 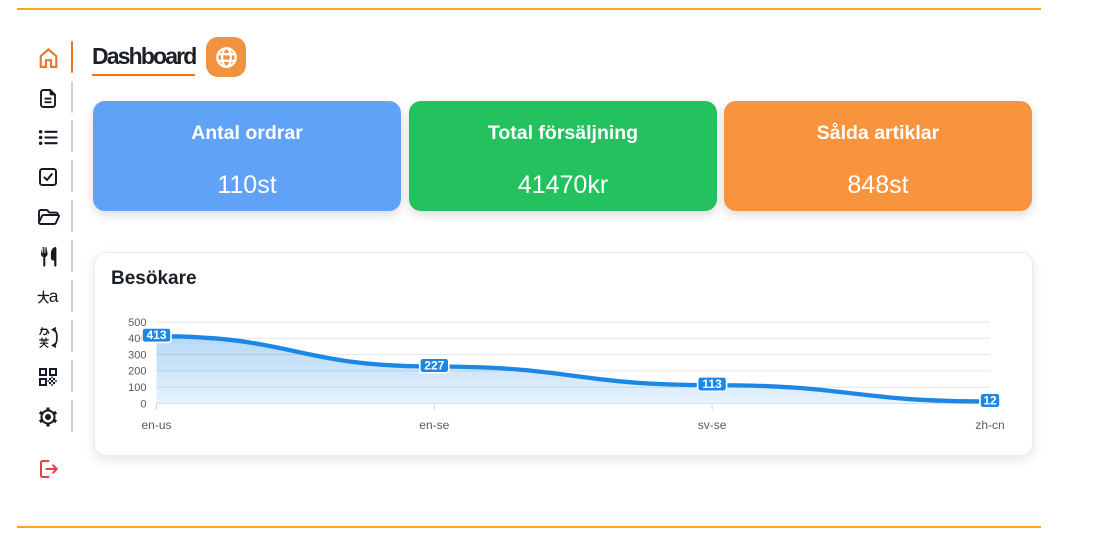 I want to click on svg-text: en-se, so click(x=434, y=425).